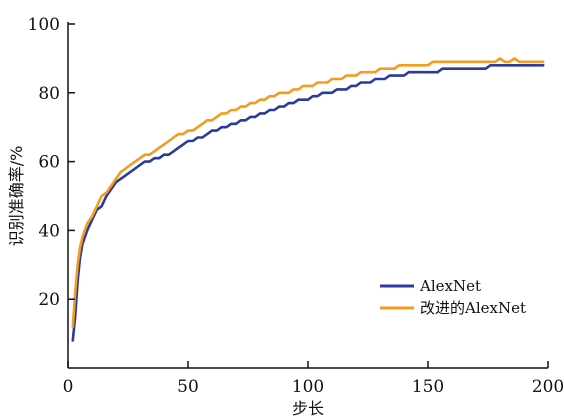  Describe the element at coordinates (49, 231) in the screenshot. I see `y-tick-label: 40` at that location.